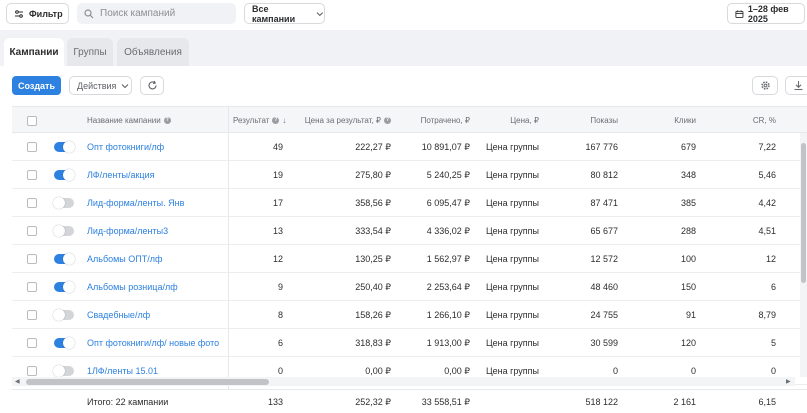 This screenshot has height=413, width=807. Describe the element at coordinates (277, 203) in the screenshot. I see `result-value: 17` at that location.